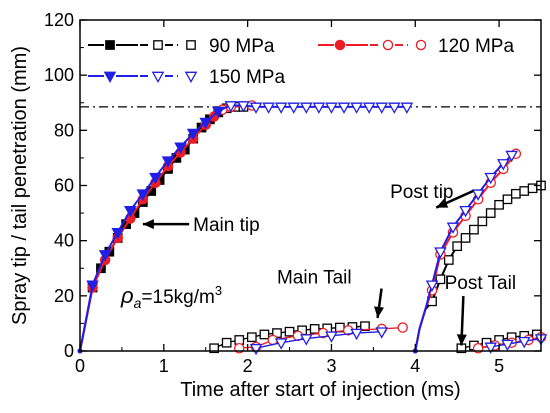 The image size is (550, 413). Describe the element at coordinates (164, 366) in the screenshot. I see `x-tick-label: 1` at that location.